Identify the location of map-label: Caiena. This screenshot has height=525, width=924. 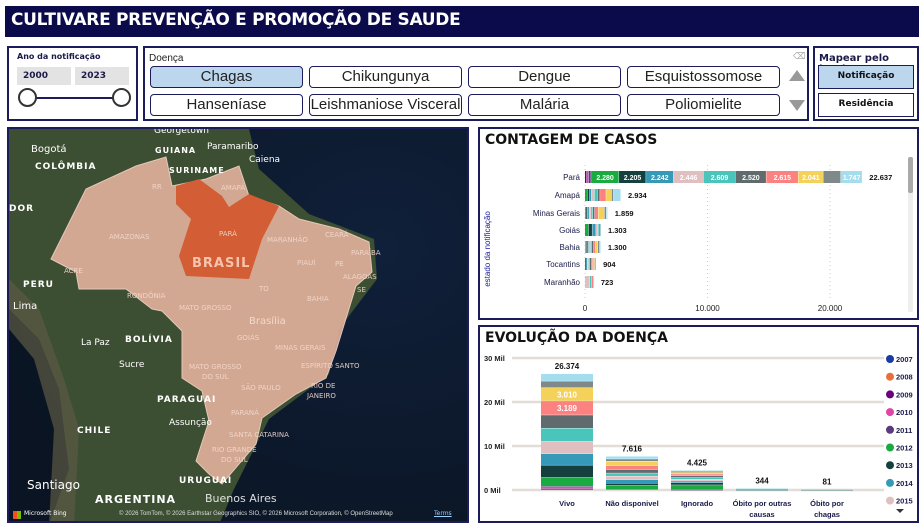
(265, 160).